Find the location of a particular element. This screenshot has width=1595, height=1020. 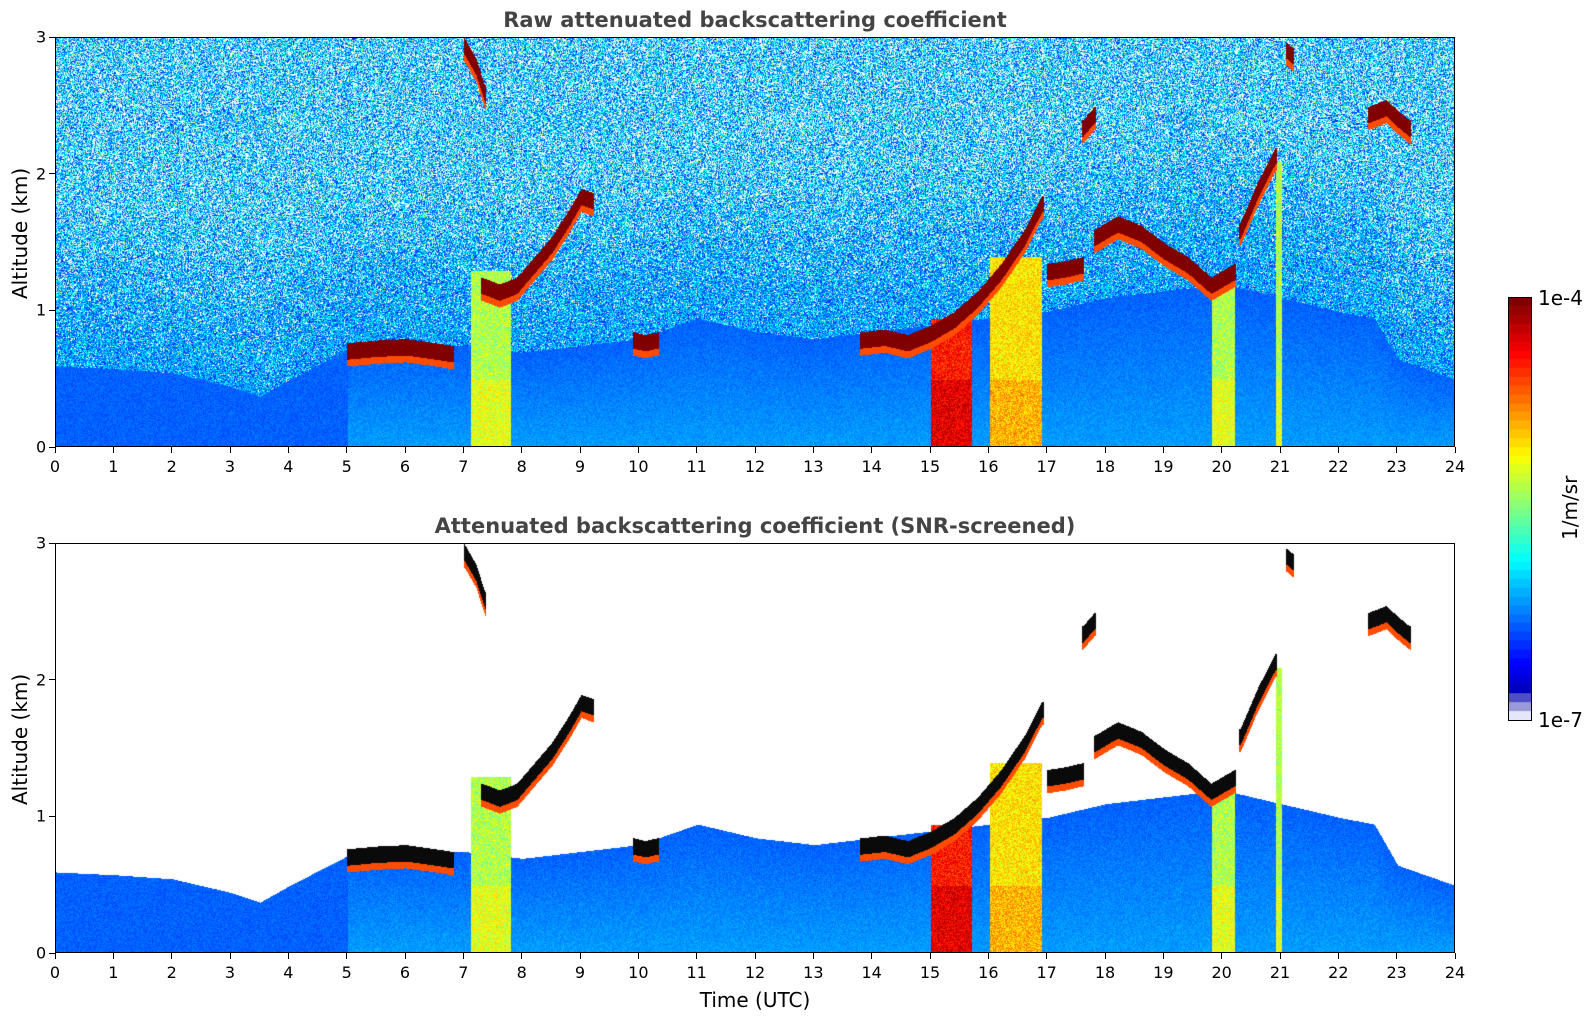

panel1-xtick-label: 6 is located at coordinates (405, 466).